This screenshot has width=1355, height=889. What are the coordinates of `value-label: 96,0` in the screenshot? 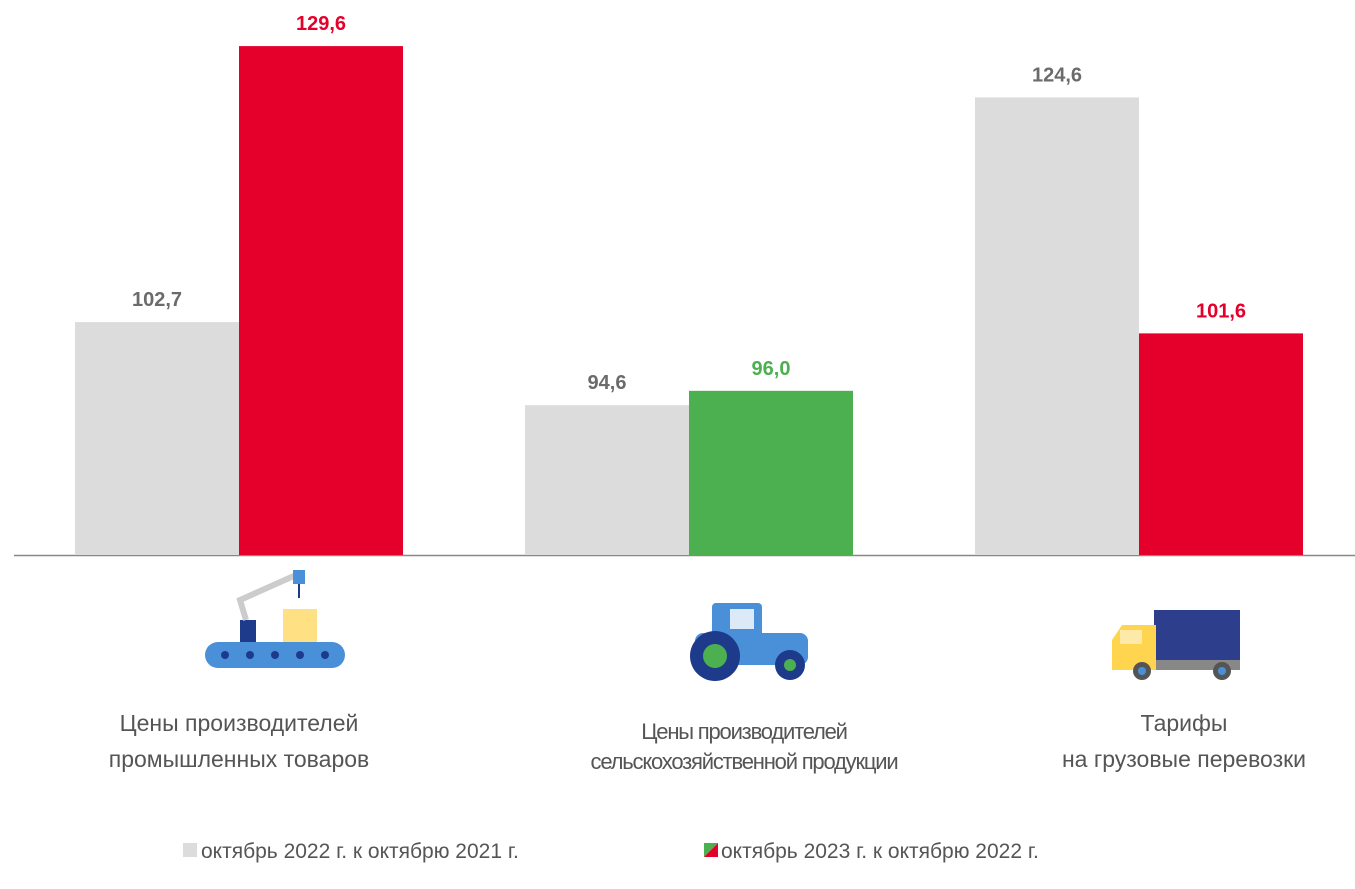 It's located at (771, 369).